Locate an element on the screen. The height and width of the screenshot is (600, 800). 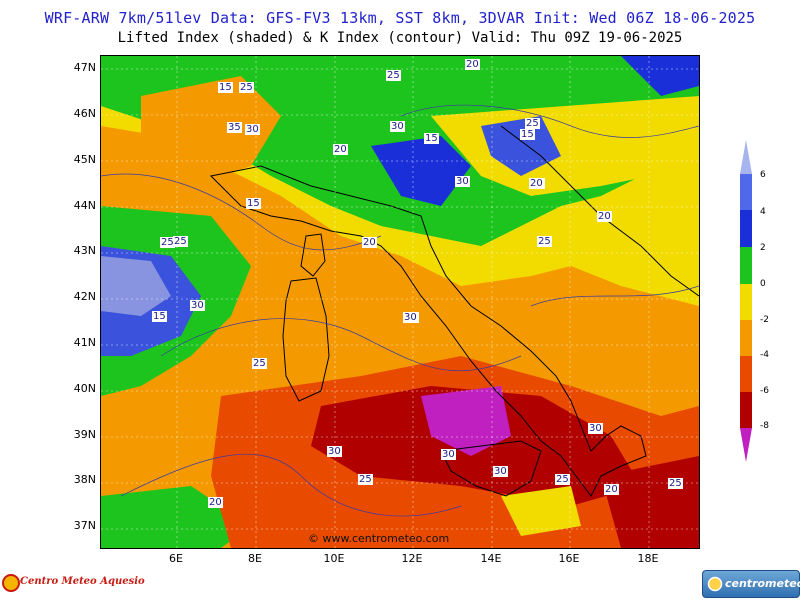
colorbar-label: 4 is located at coordinates (763, 212).